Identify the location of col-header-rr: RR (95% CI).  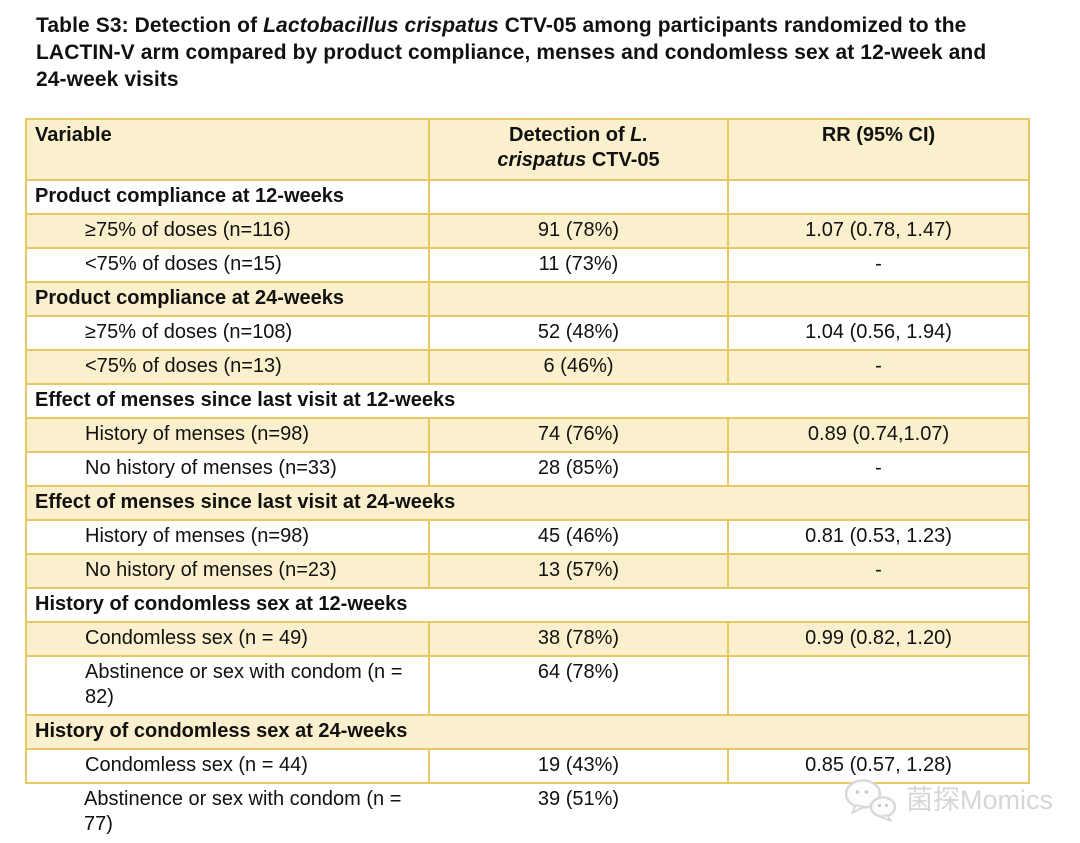
(878, 149).